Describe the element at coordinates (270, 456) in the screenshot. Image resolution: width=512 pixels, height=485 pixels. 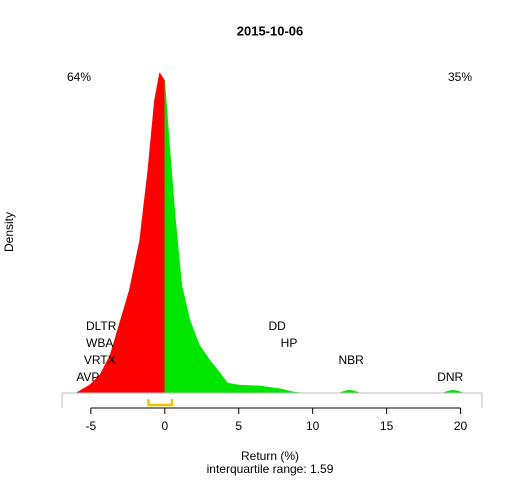
I see `x-axis-label: Return (%)` at that location.